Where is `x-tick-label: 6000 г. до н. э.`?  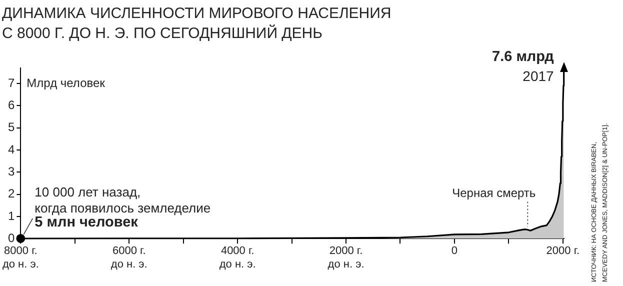 x-tick-label: 6000 г. до н. э. is located at coordinates (129, 257).